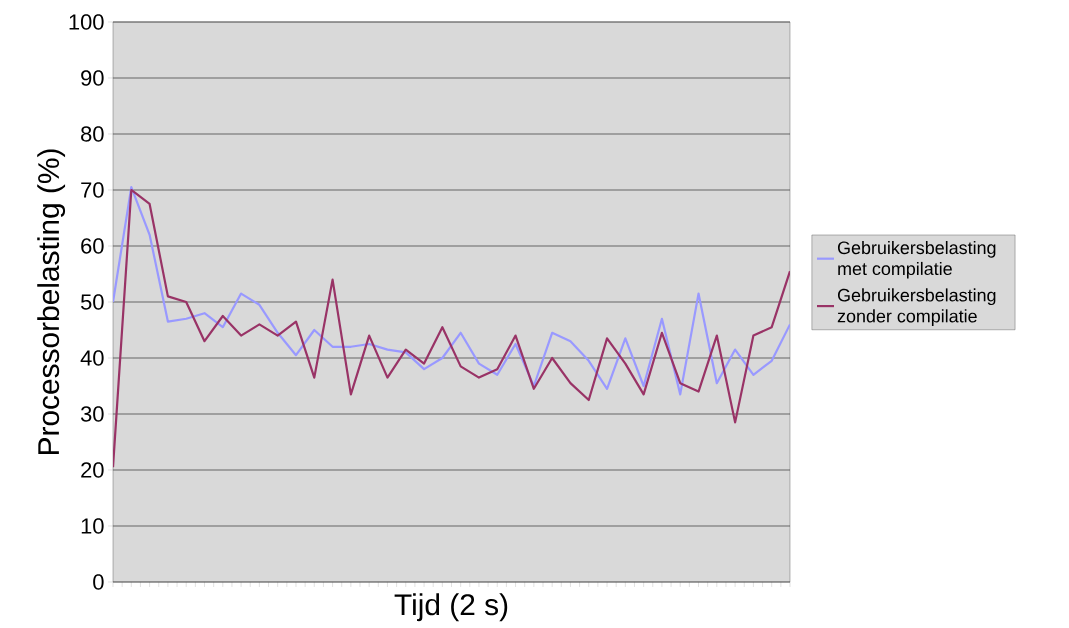 The image size is (1069, 628). What do you see at coordinates (98, 582) in the screenshot?
I see `y-tick-label: 0` at bounding box center [98, 582].